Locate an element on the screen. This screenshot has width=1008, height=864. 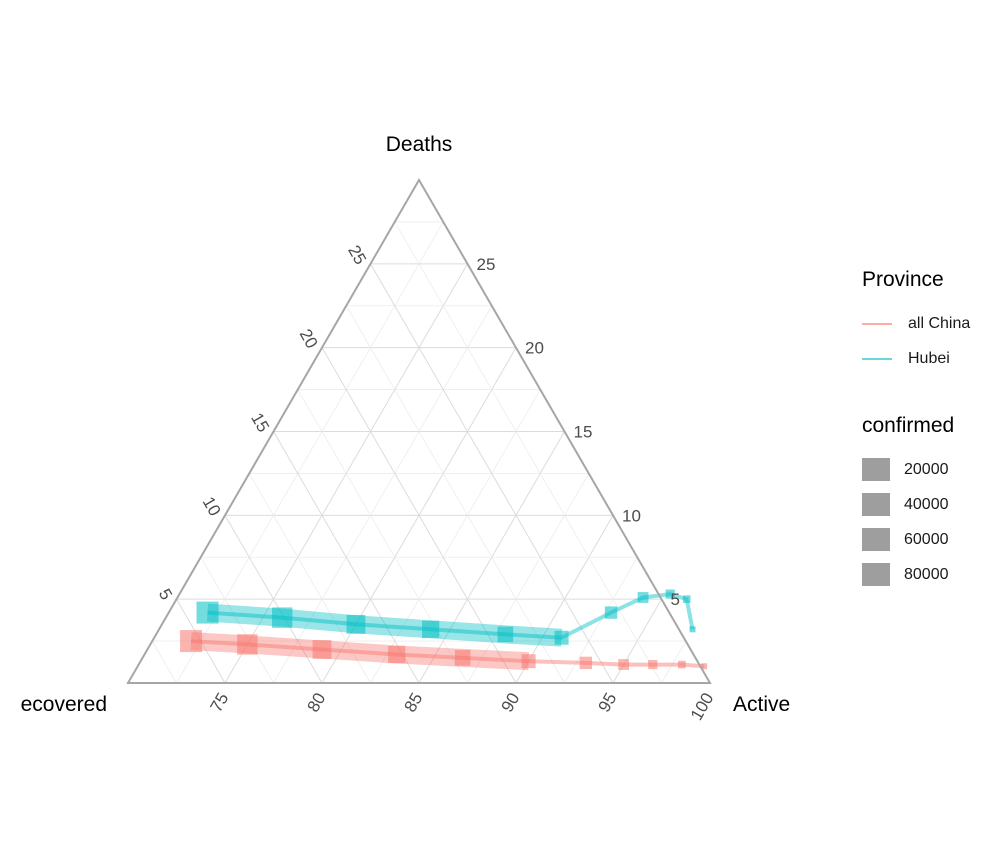
legend-item-size: 40000 is located at coordinates (932, 504).